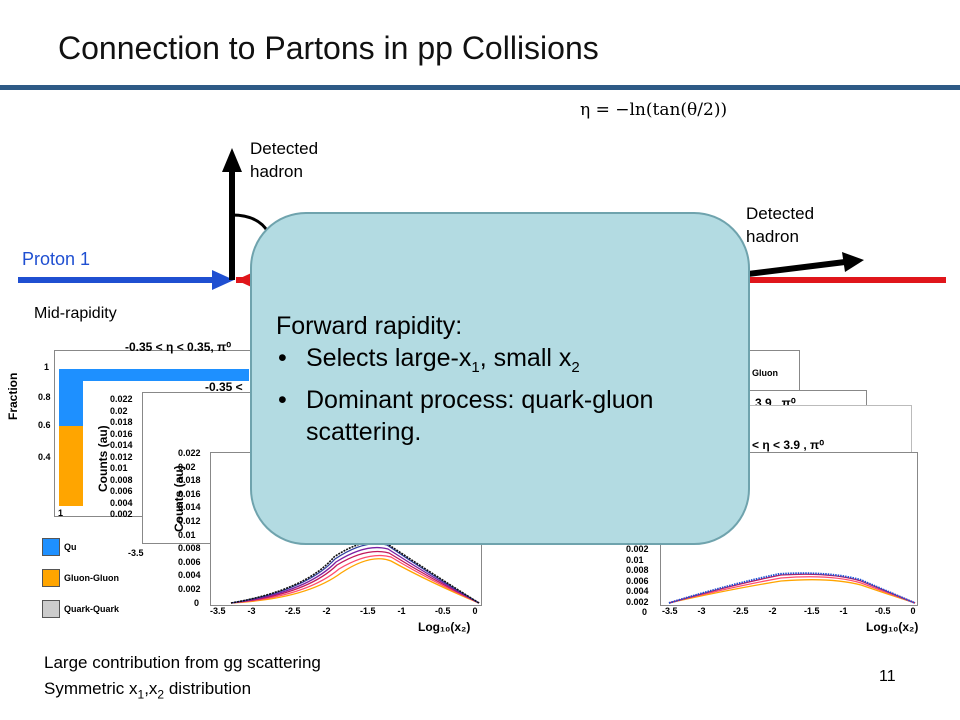  What do you see at coordinates (121, 456) in the screenshot?
I see `counts-back-tick: 0.012` at bounding box center [121, 456].